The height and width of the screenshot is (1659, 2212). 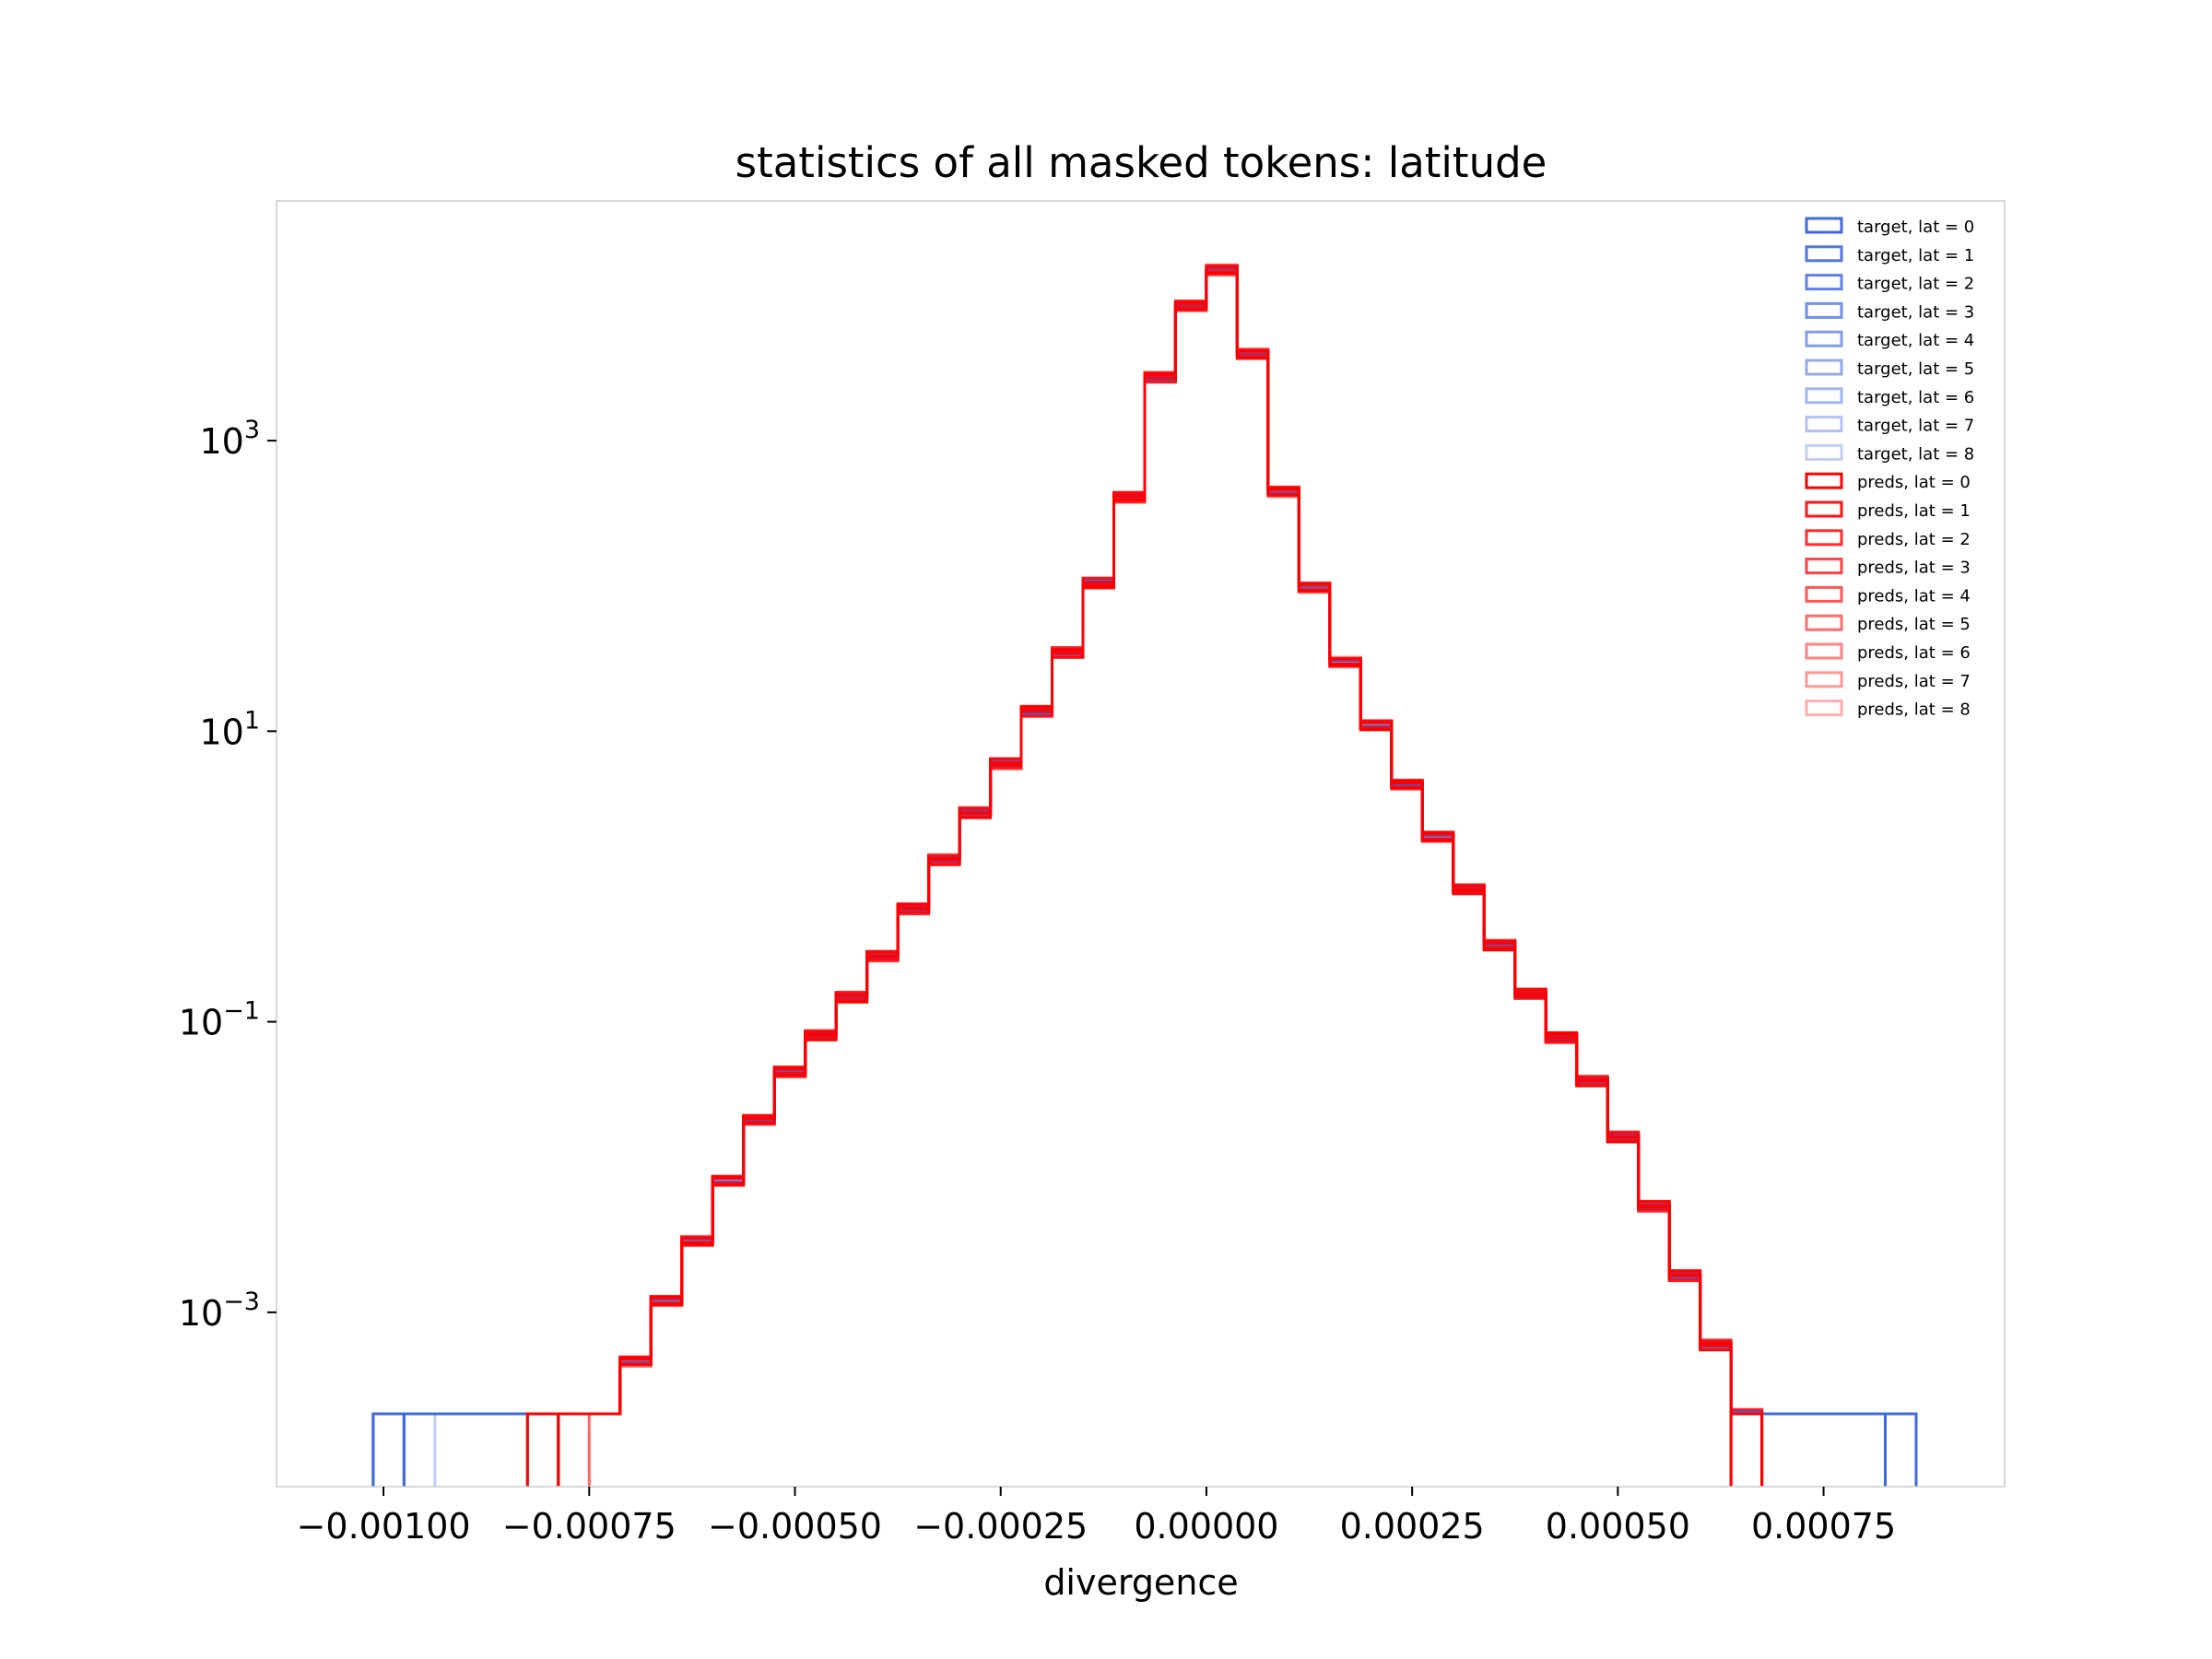 What do you see at coordinates (1914, 710) in the screenshot?
I see `legend-label: preds, lat = 8` at bounding box center [1914, 710].